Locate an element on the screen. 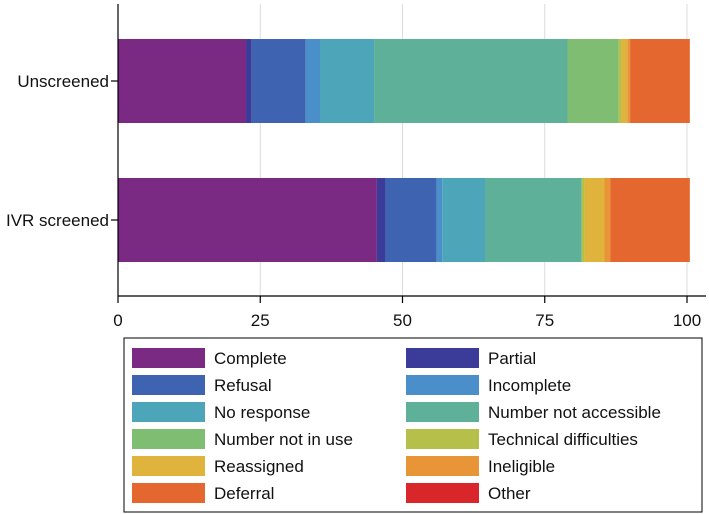  legend-label: Reassigned is located at coordinates (259, 466).